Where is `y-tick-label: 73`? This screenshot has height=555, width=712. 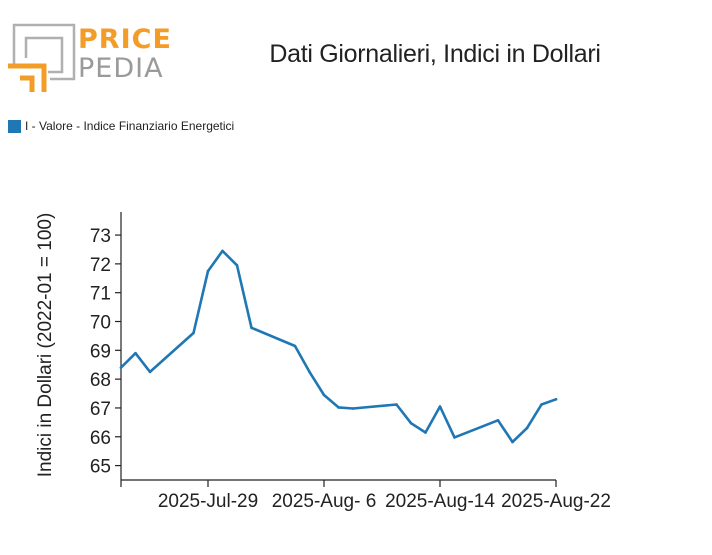
y-tick-label: 73 is located at coordinates (100, 236).